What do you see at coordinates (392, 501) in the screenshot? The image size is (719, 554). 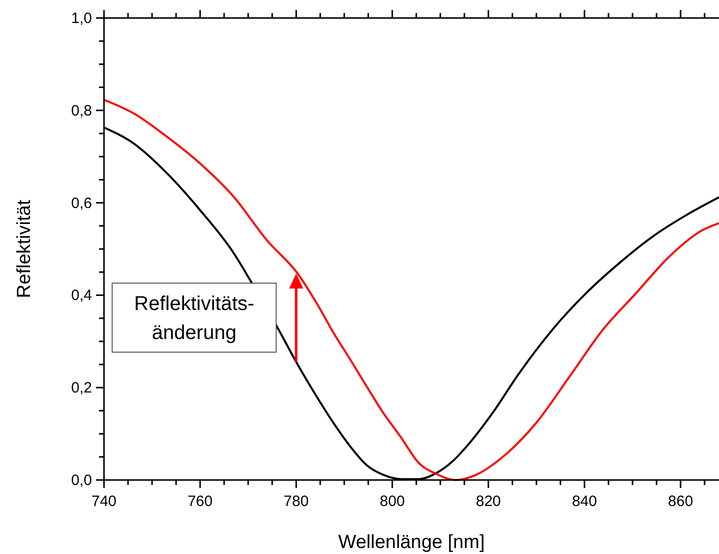 I see `x-tick-label: 800` at bounding box center [392, 501].